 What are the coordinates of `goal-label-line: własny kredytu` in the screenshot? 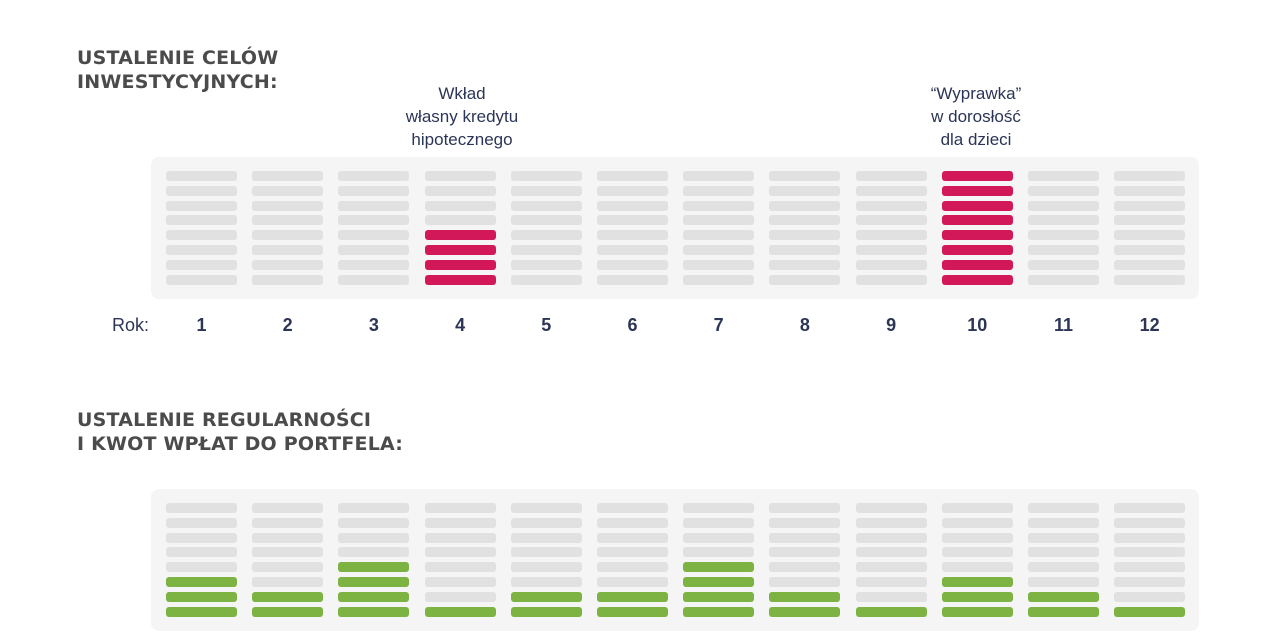 It's located at (462, 116).